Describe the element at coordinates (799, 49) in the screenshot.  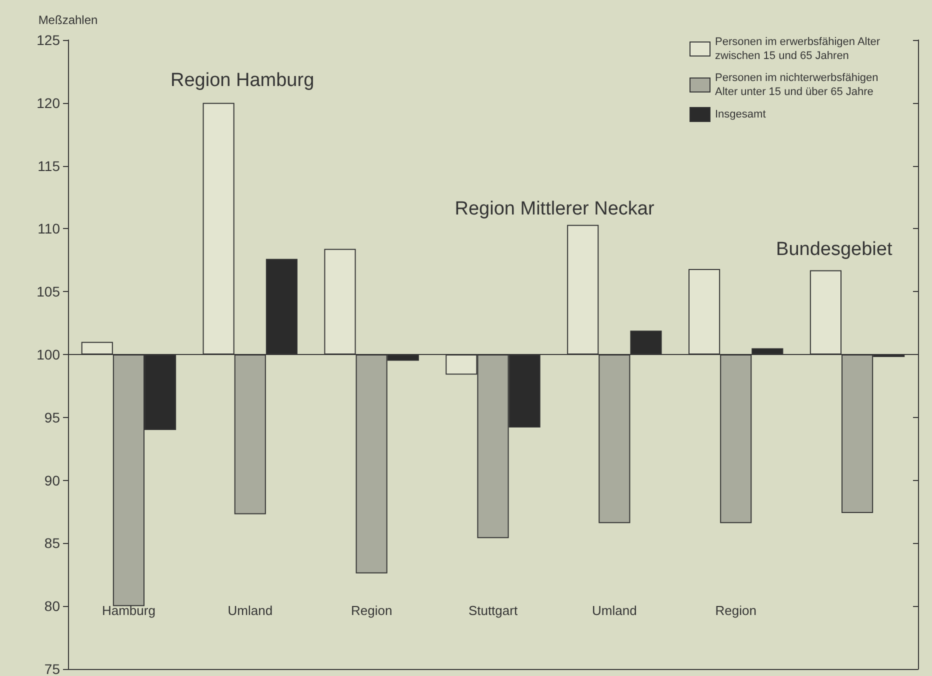
I see `legend-label: Personen im erwerbsfähigen Alter zwischen 15 und 65 Jahren` at that location.